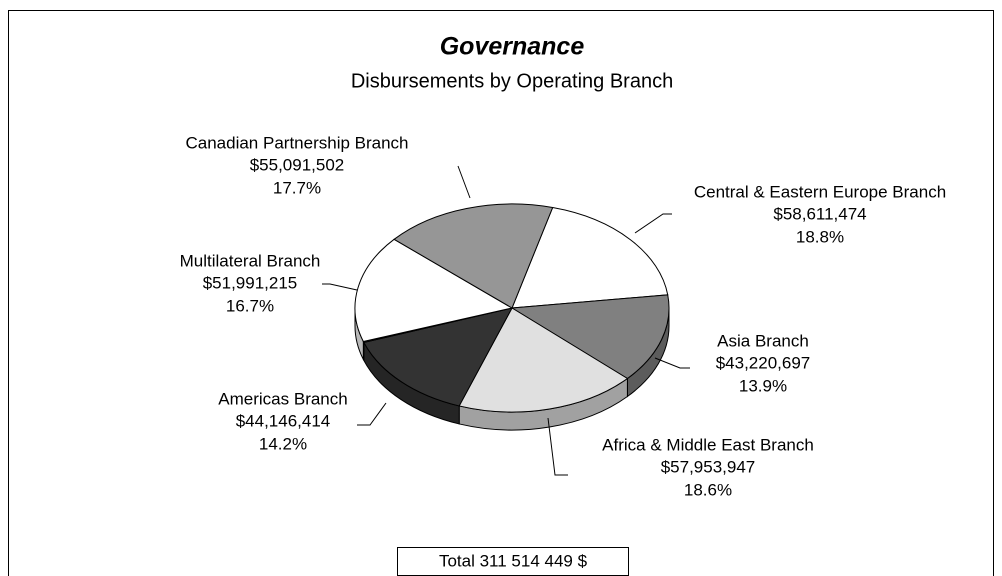 The image size is (1002, 576). I want to click on slice-value-label: $55,091,502, so click(297, 164).